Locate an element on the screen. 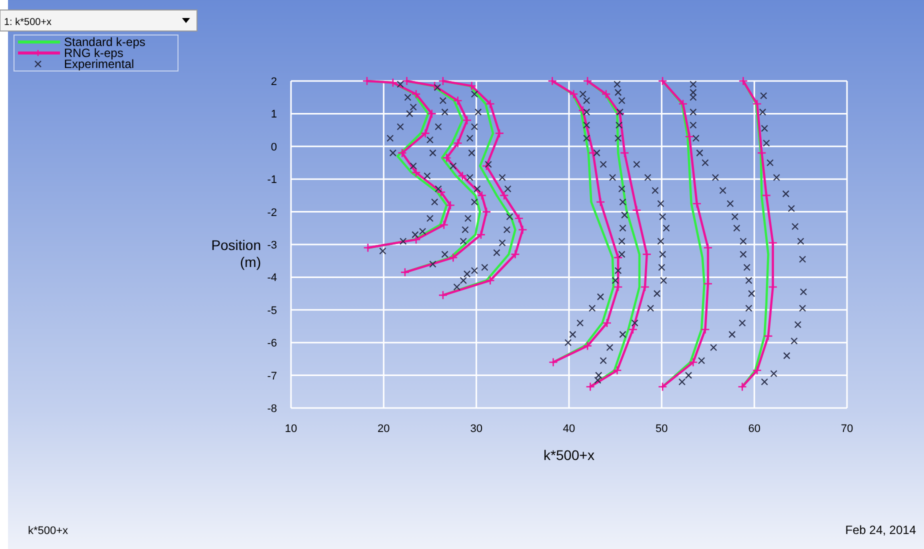 This screenshot has height=549, width=924. y-tick-label: -5 is located at coordinates (272, 310).